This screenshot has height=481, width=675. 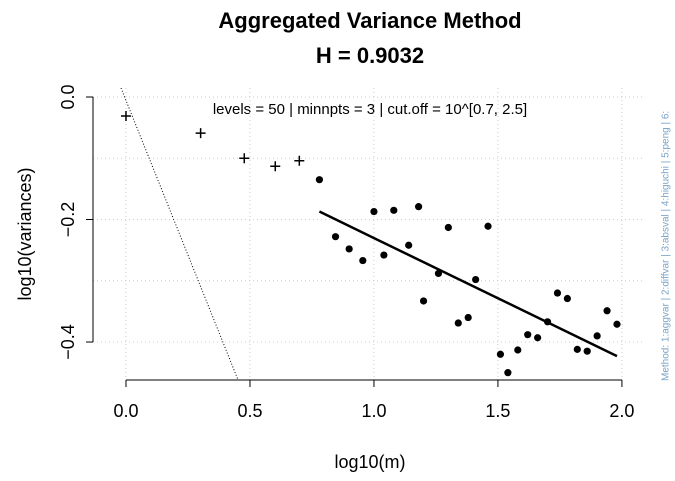 What do you see at coordinates (369, 20) in the screenshot?
I see `chart-title: Aggregated Variance Method` at bounding box center [369, 20].